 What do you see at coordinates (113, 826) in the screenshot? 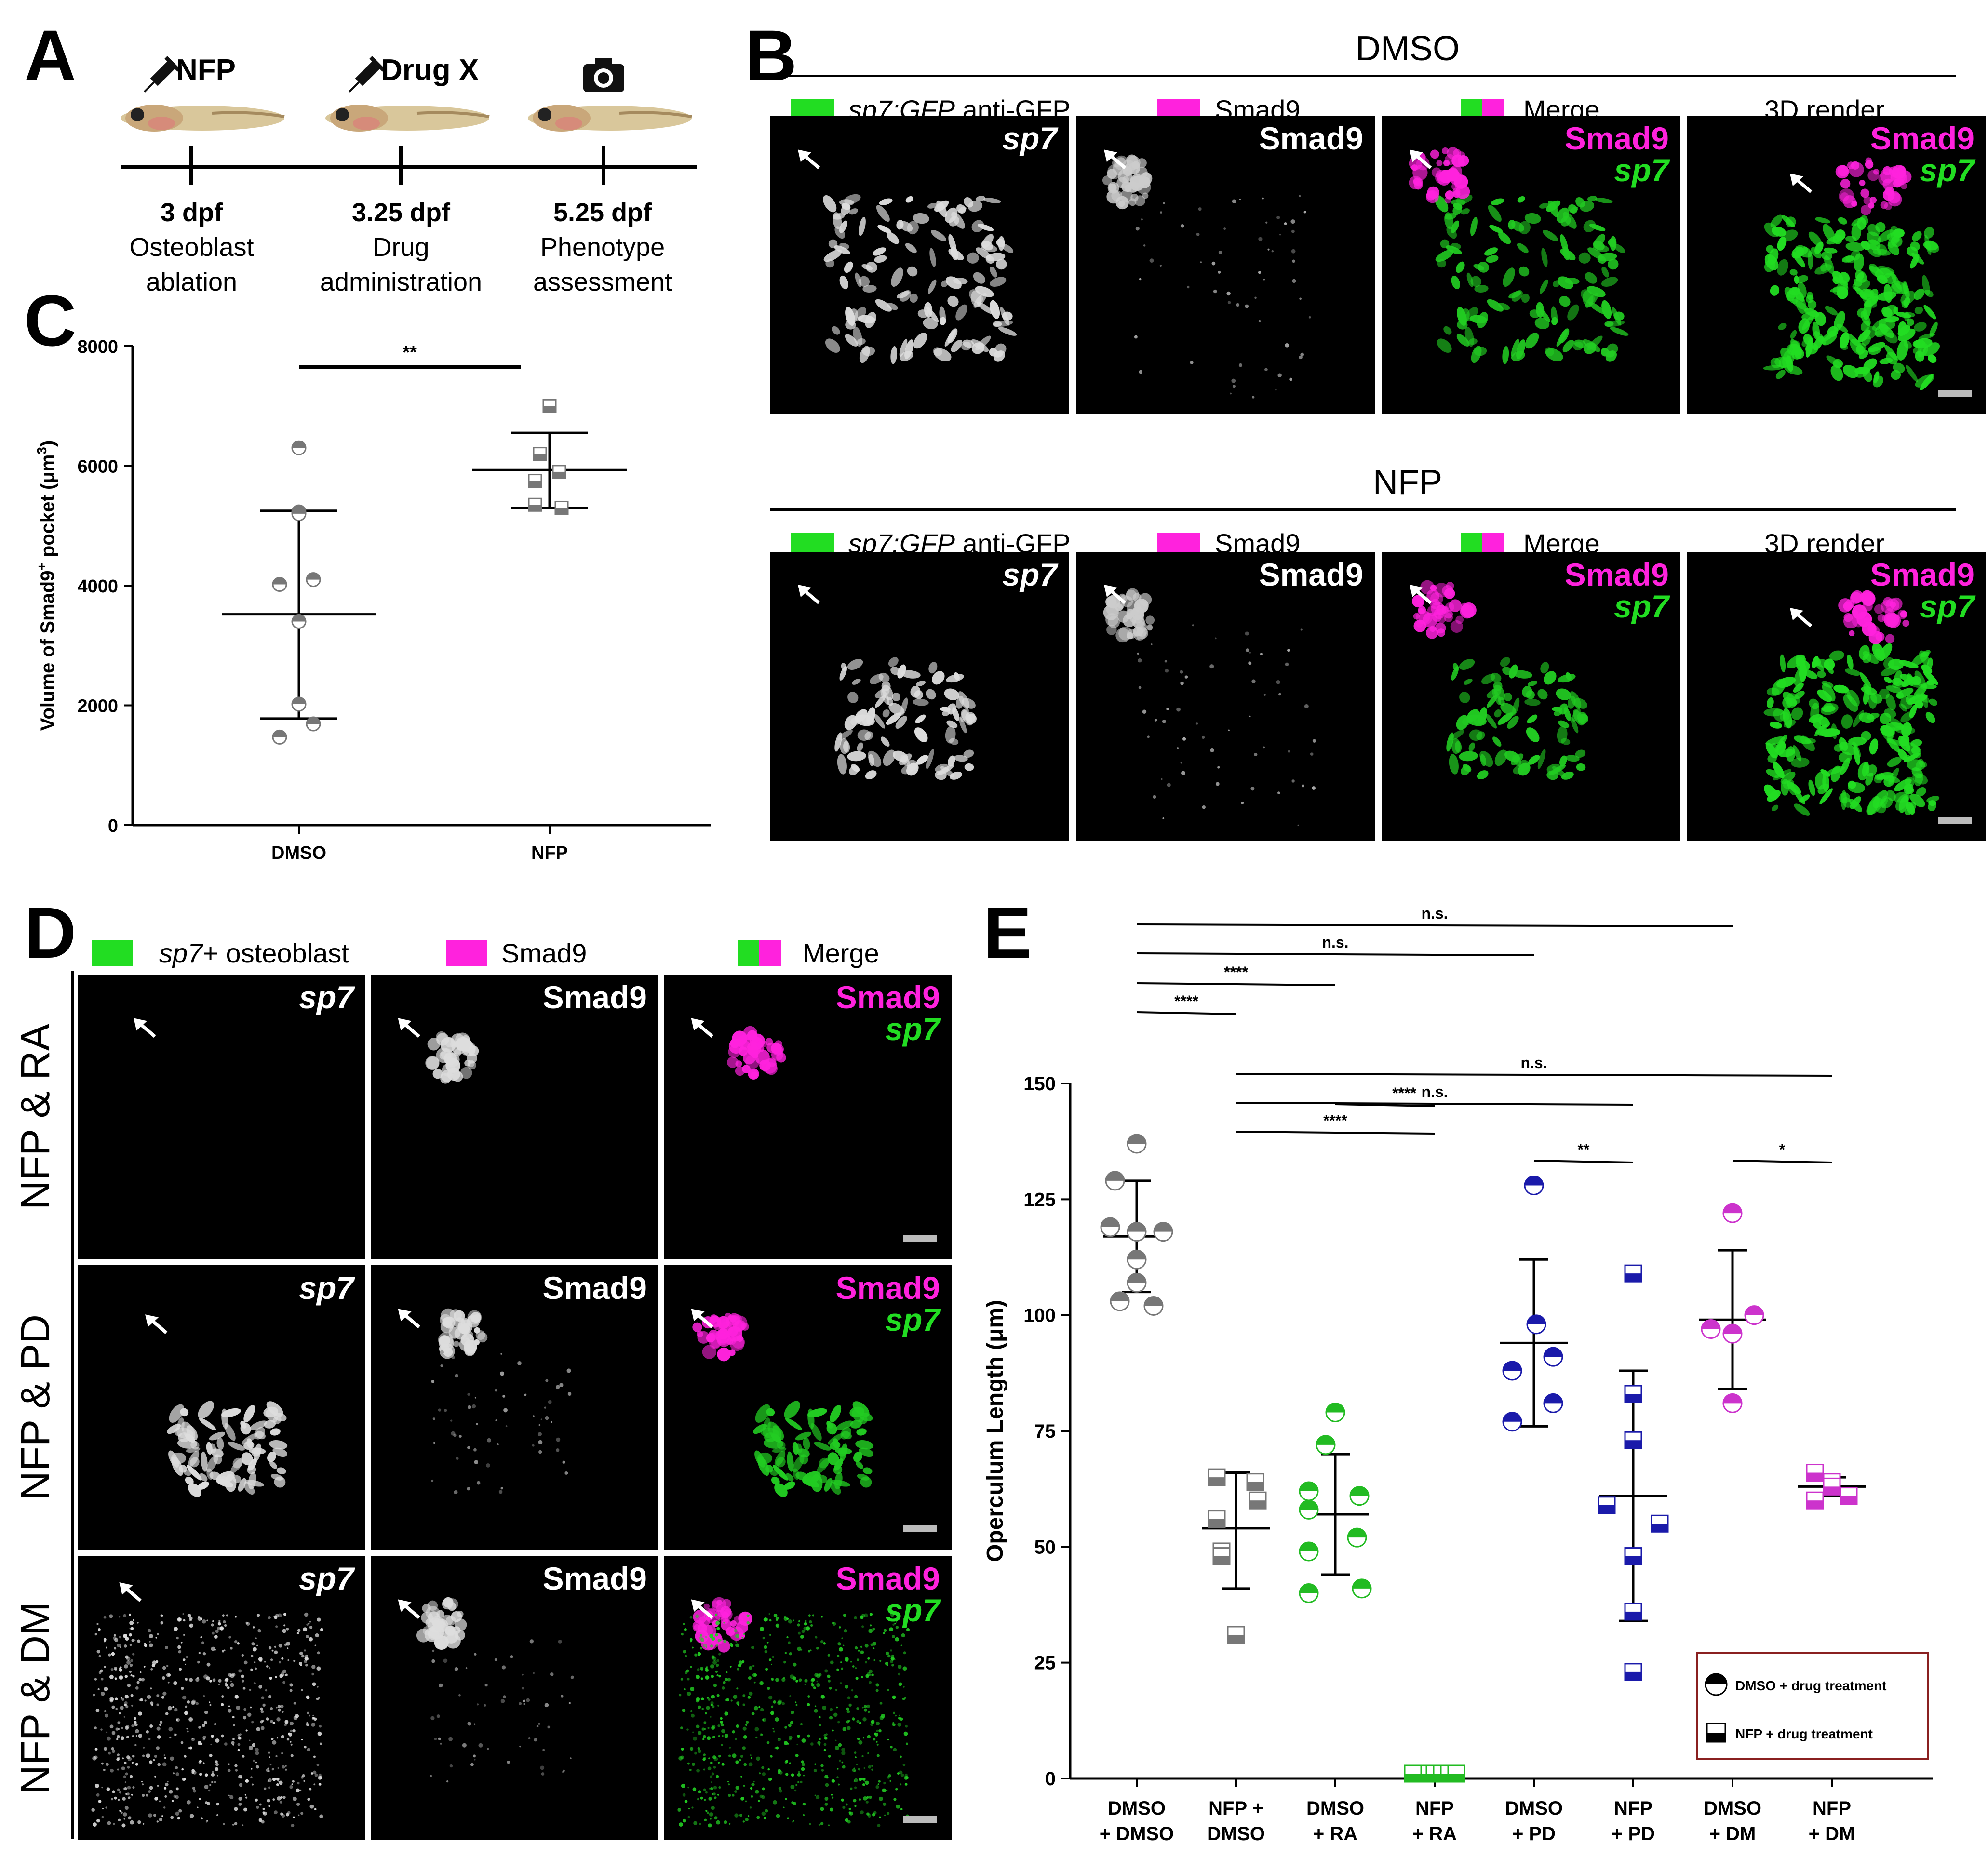
I see `y-tick-label: 0` at bounding box center [113, 826].